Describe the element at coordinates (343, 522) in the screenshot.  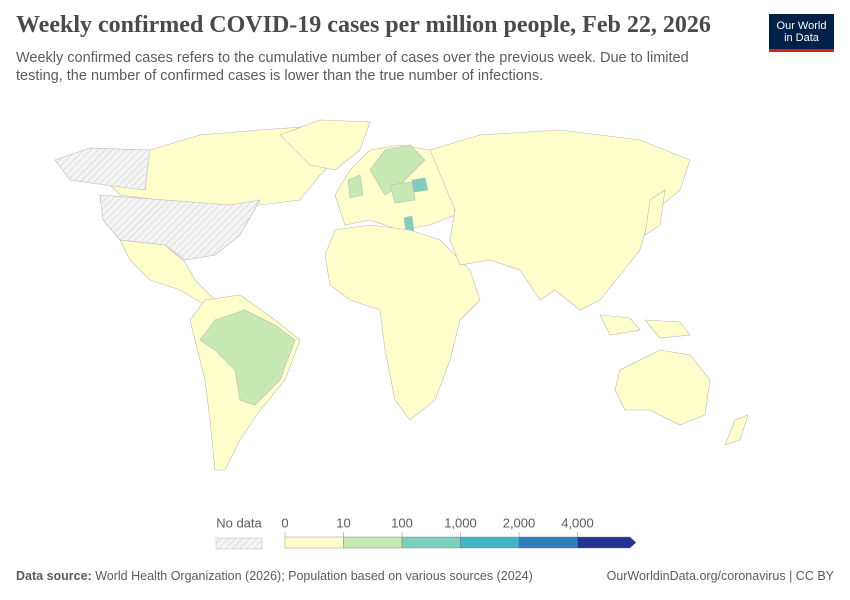
I see `legend-tick-label: 10` at that location.